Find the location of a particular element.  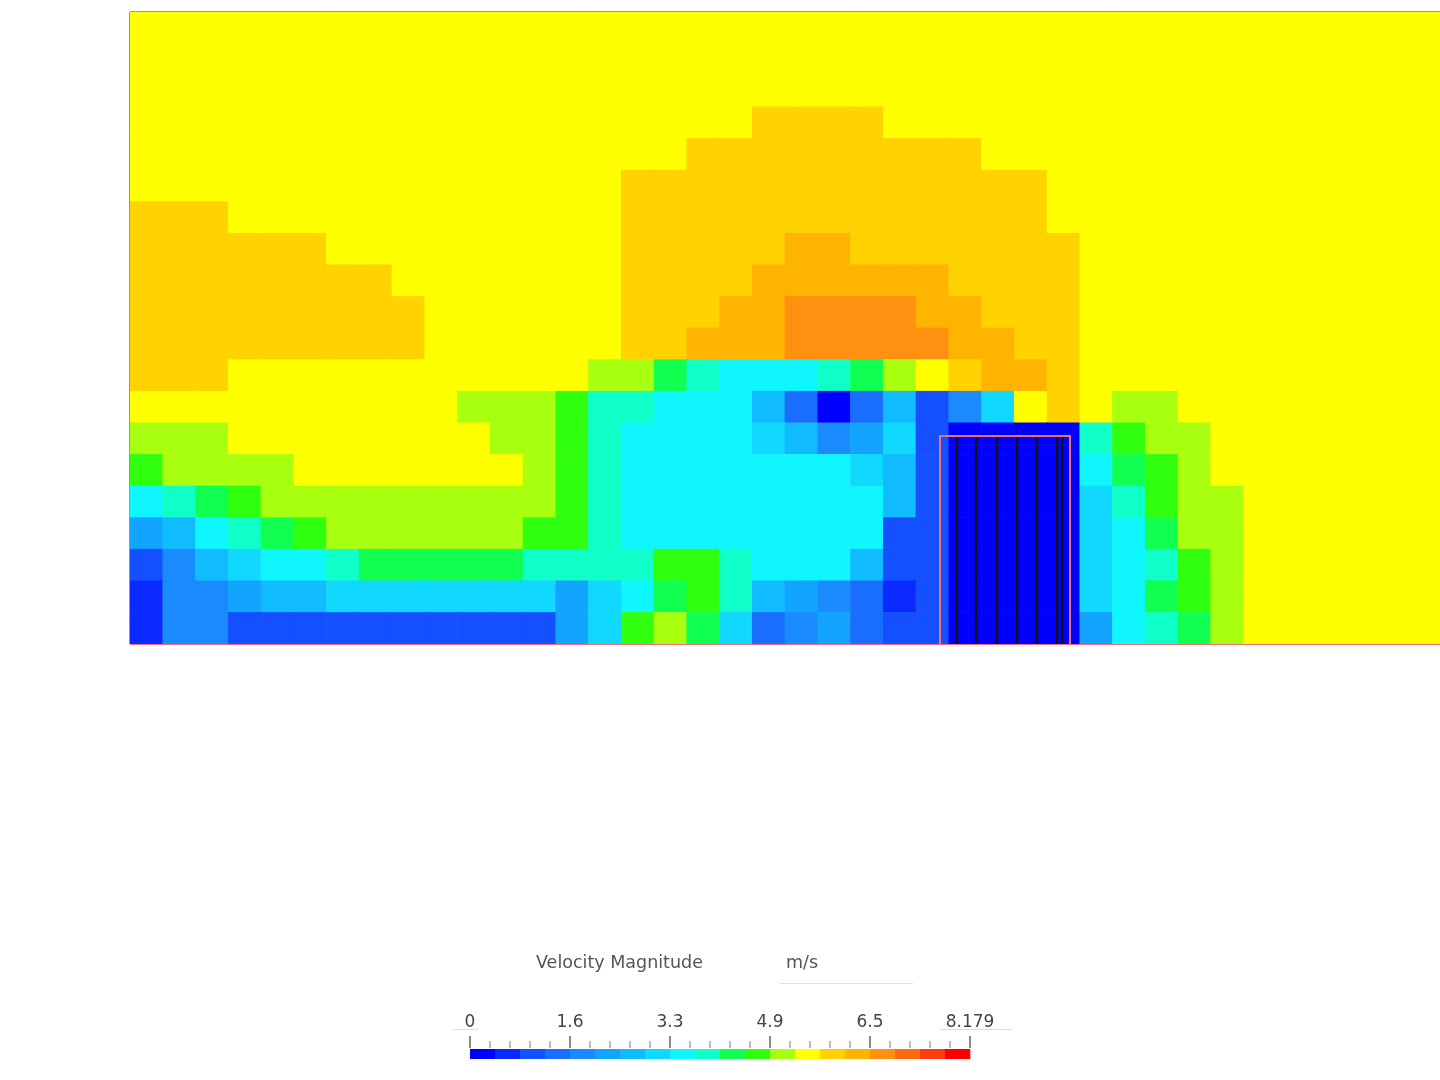

color-bar-label: 8.179 is located at coordinates (970, 1021).